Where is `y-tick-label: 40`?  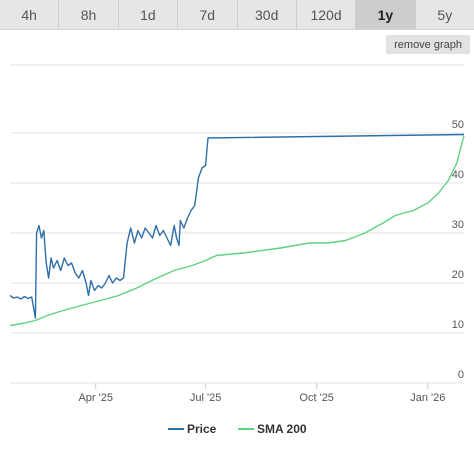 y-tick-label: 40 is located at coordinates (458, 175).